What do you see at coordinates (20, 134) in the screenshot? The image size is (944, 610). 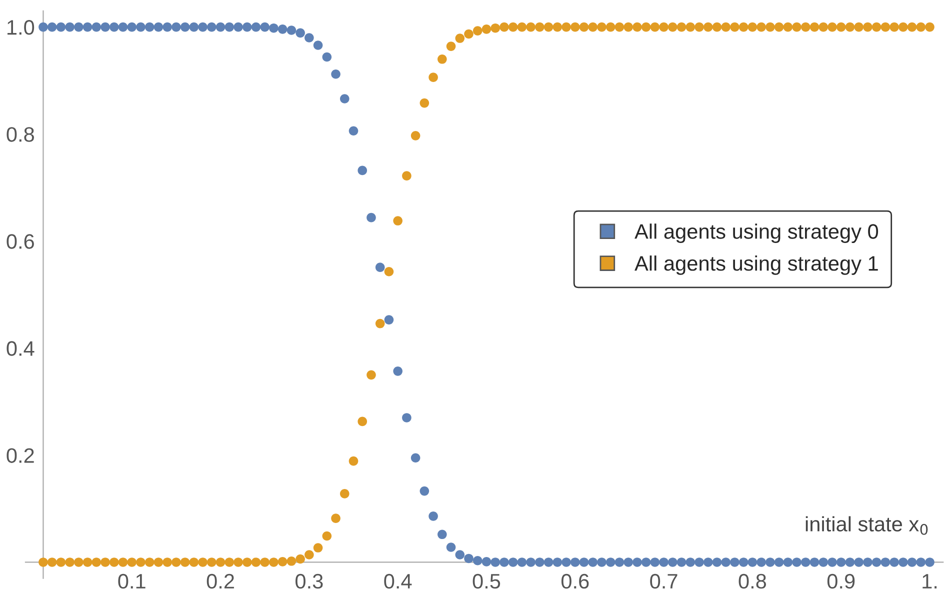 I see `y-tick-label: 0.8` at bounding box center [20, 134].